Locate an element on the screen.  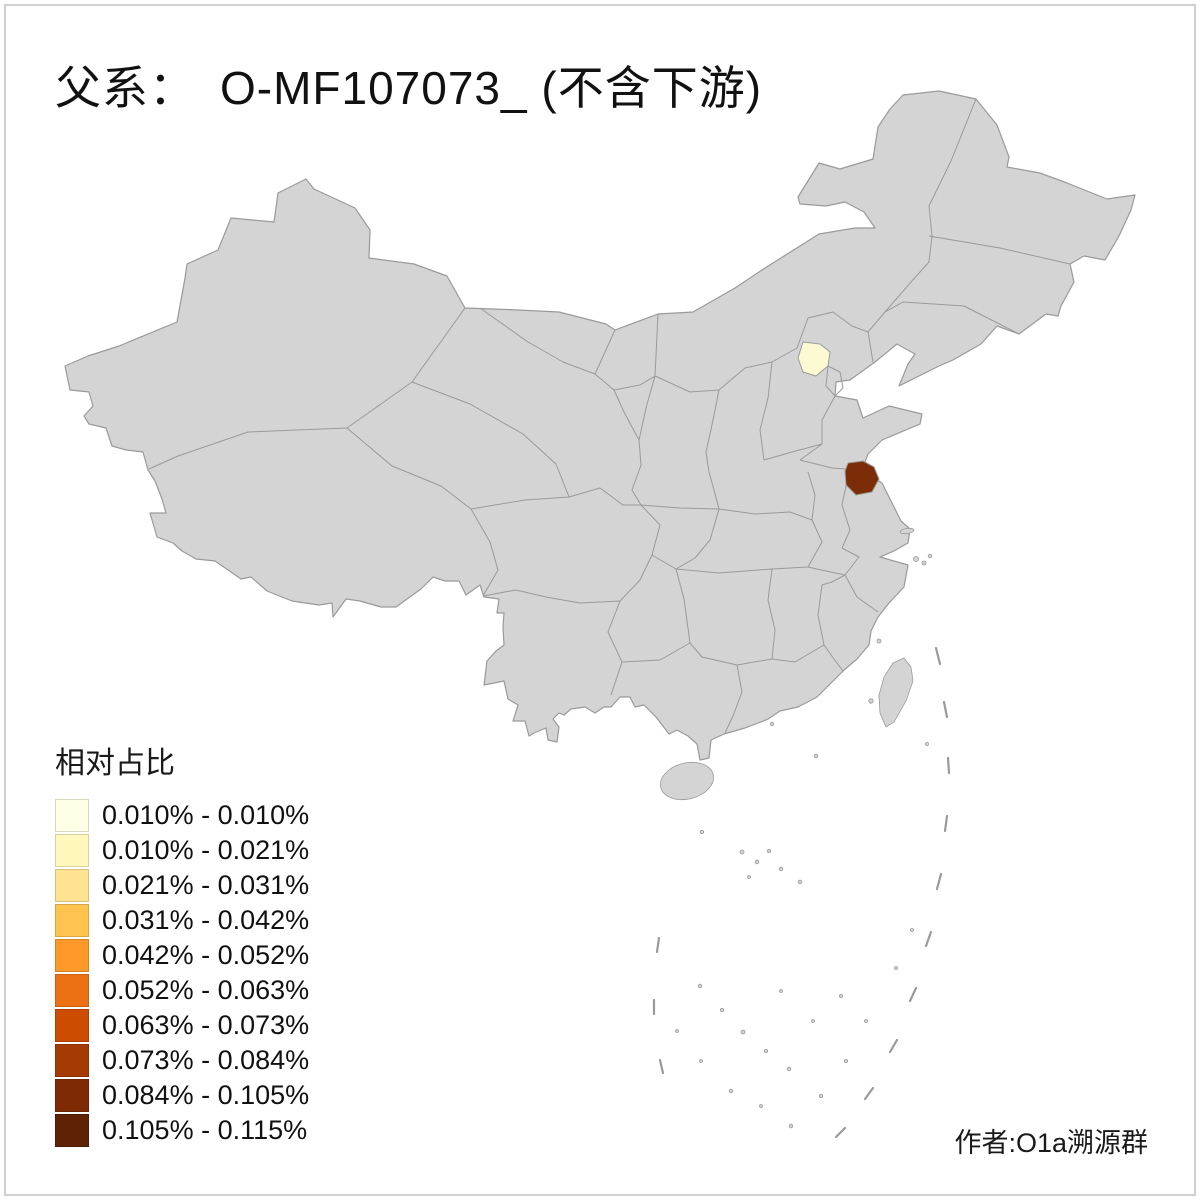
legend-label: 0.010% - 0.021% is located at coordinates (206, 850).